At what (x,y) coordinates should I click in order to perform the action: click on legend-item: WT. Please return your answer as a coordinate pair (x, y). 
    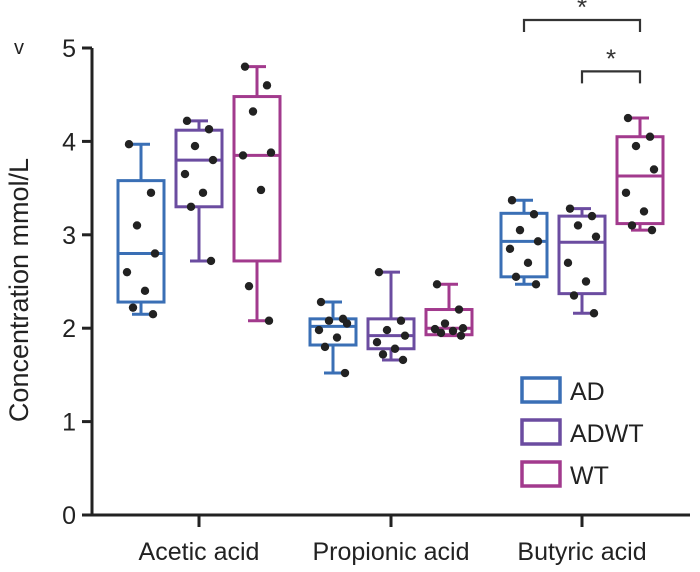
    Looking at the image, I should click on (564, 475).